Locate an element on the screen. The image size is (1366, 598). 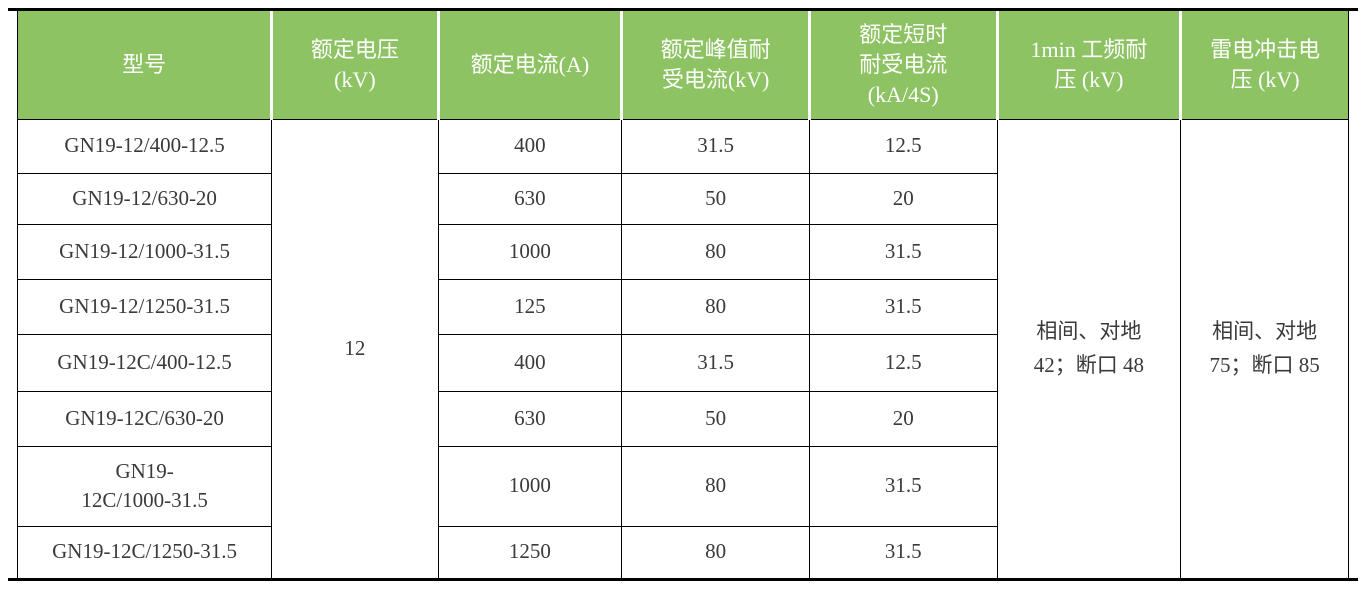
table-row: GN19-12C/400-12.5 400 31.5 12.5 is located at coordinates (682, 362).